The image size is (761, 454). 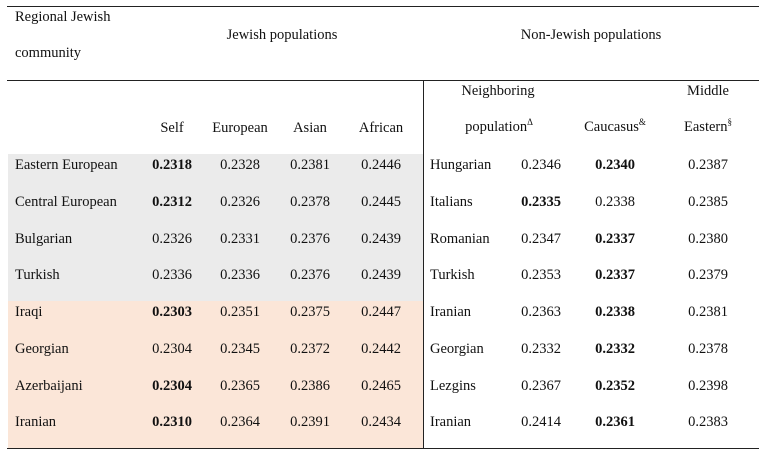 What do you see at coordinates (172, 275) in the screenshot?
I see `cell-self: 0.2336` at bounding box center [172, 275].